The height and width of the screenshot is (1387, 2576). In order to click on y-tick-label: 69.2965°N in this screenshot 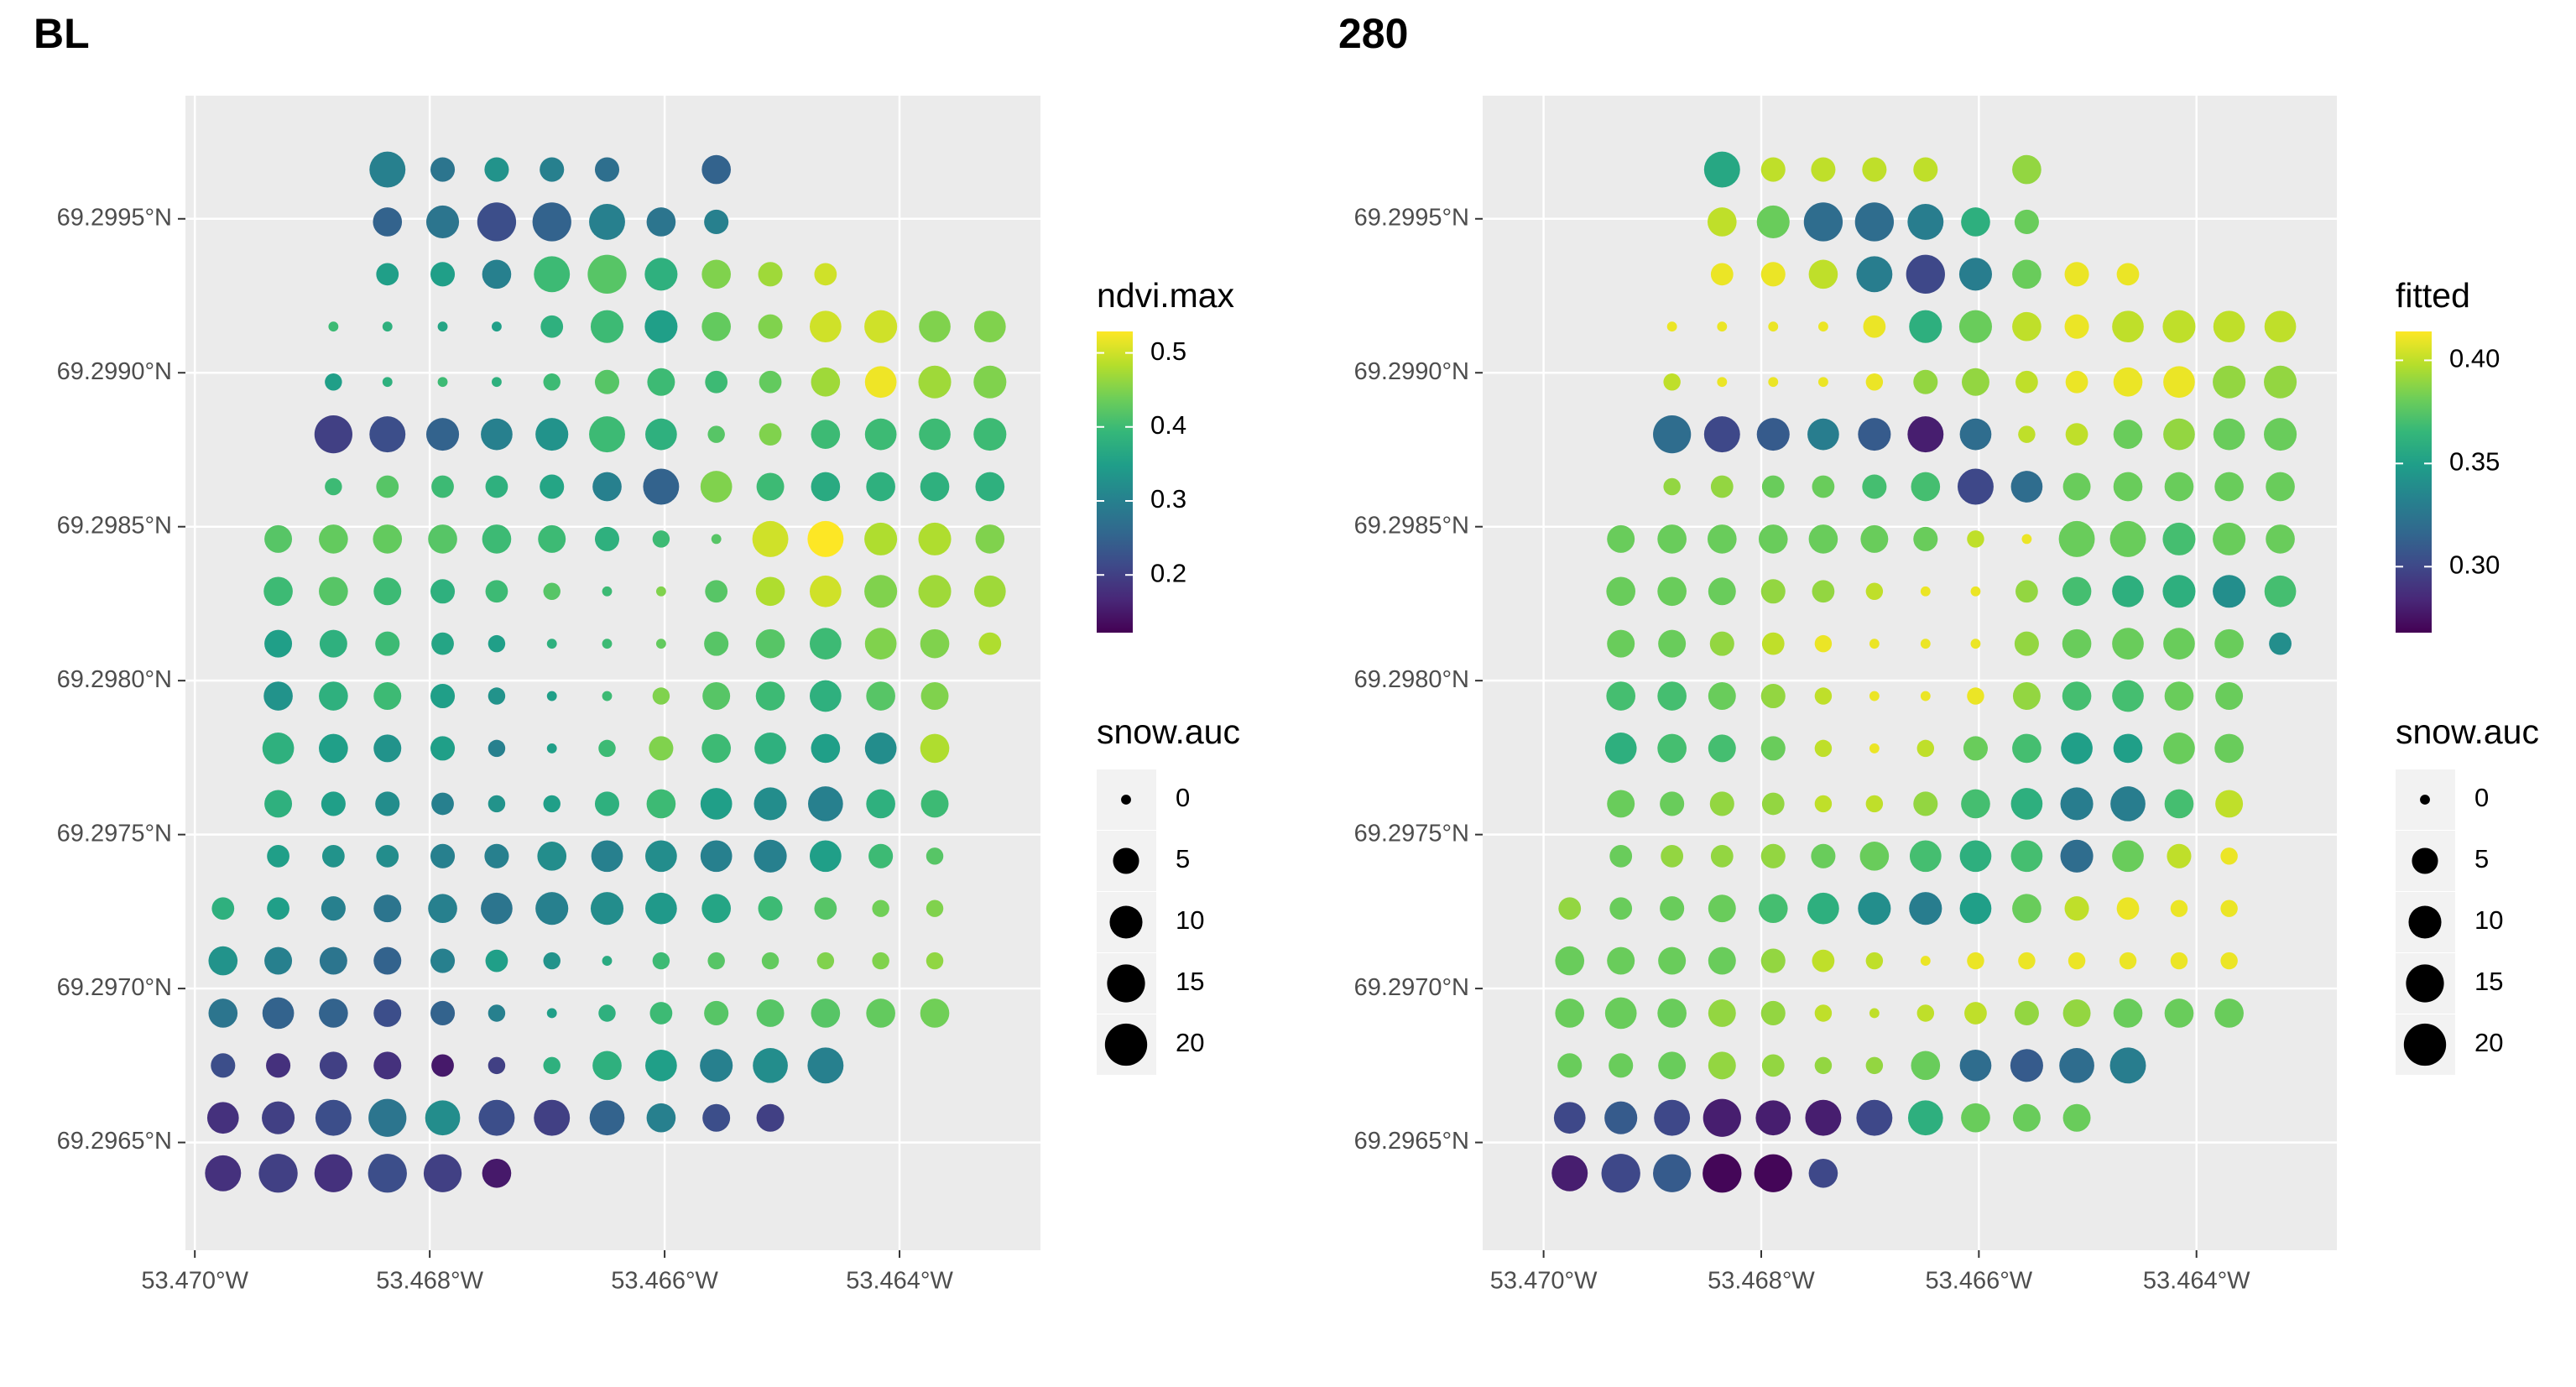, I will do `click(114, 1141)`.